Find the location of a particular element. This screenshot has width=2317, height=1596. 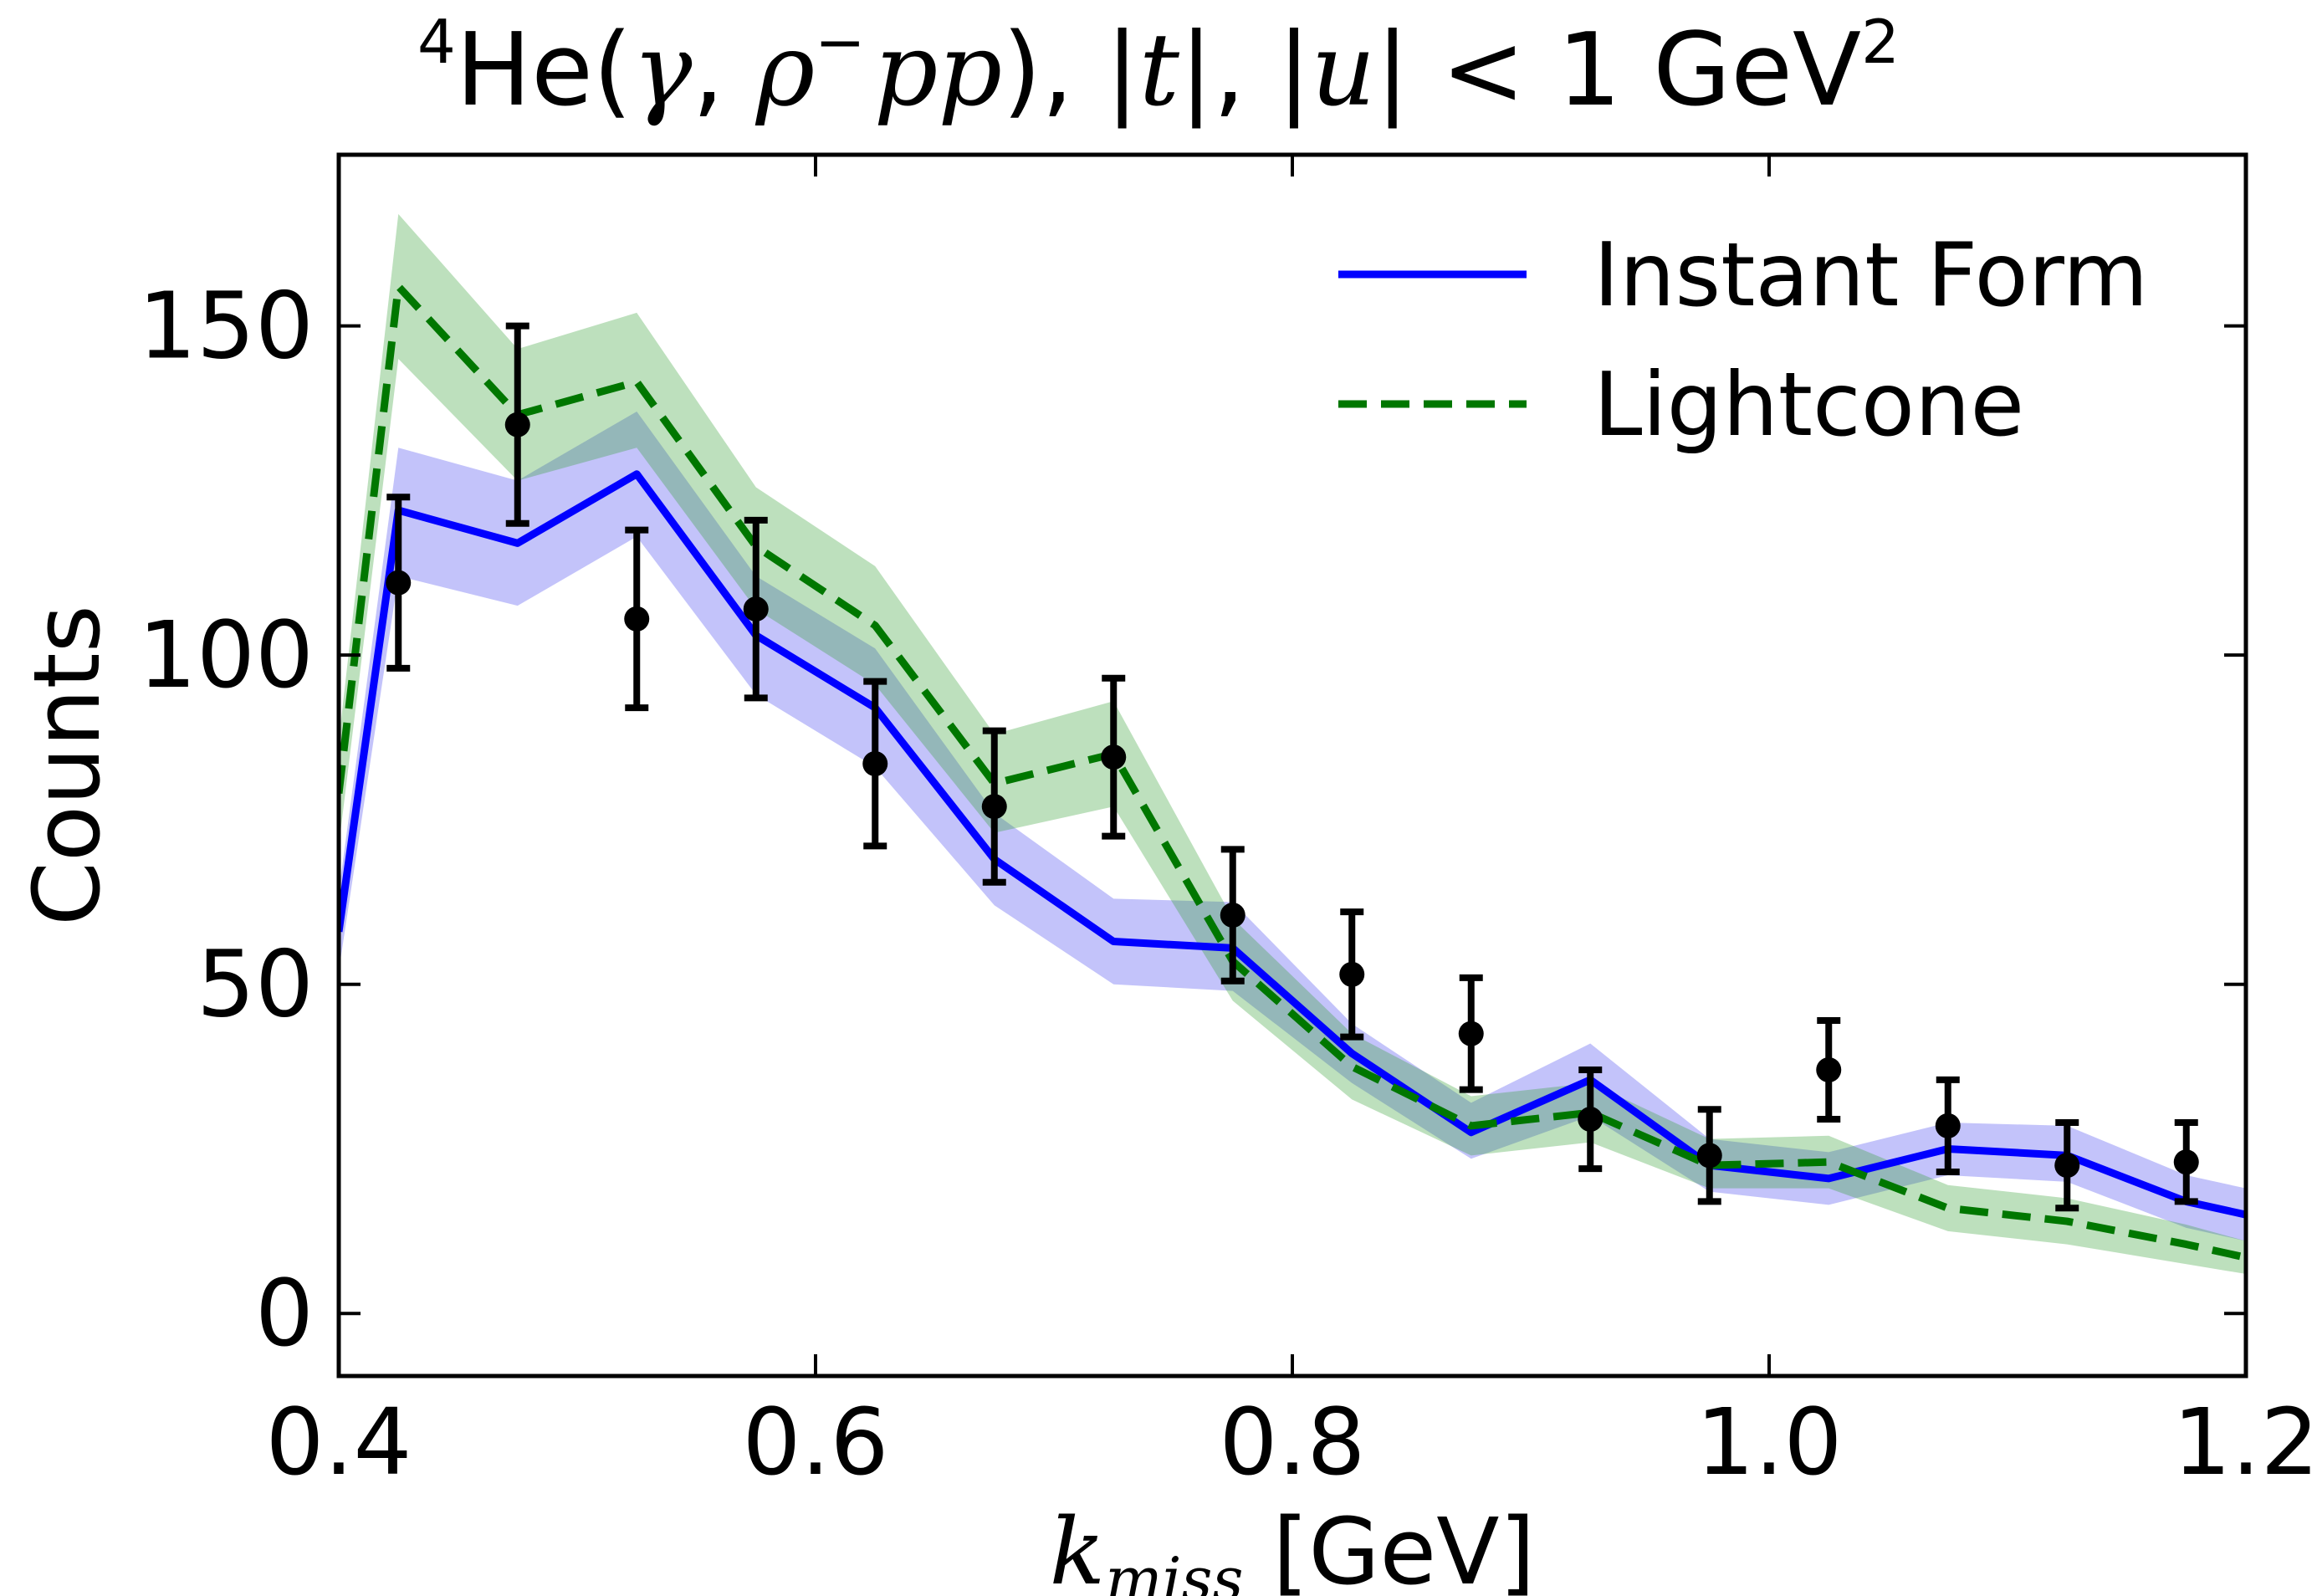

chart-title: 4He(γ, ρ−pp), |t|, |u| < 1 GeV2 is located at coordinates (1158, 68).